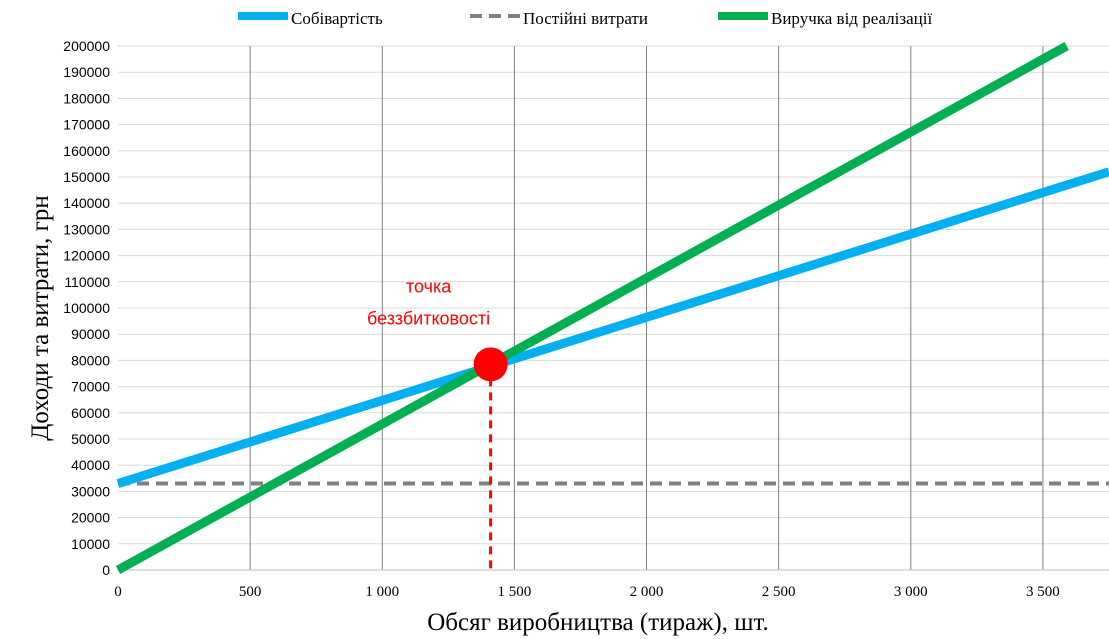 Image resolution: width=1109 pixels, height=639 pixels. What do you see at coordinates (86, 46) in the screenshot?
I see `y-tick-label: 200000` at bounding box center [86, 46].